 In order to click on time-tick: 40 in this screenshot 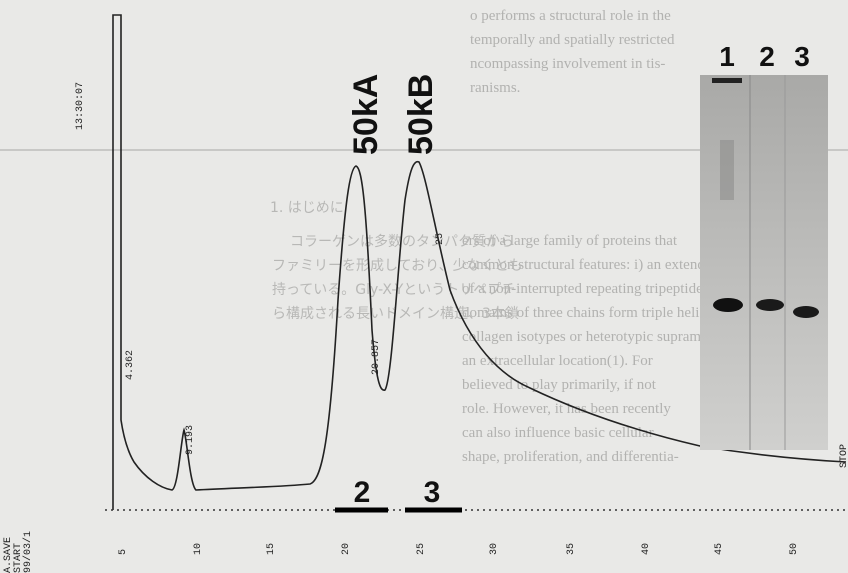, I will do `click(646, 549)`.